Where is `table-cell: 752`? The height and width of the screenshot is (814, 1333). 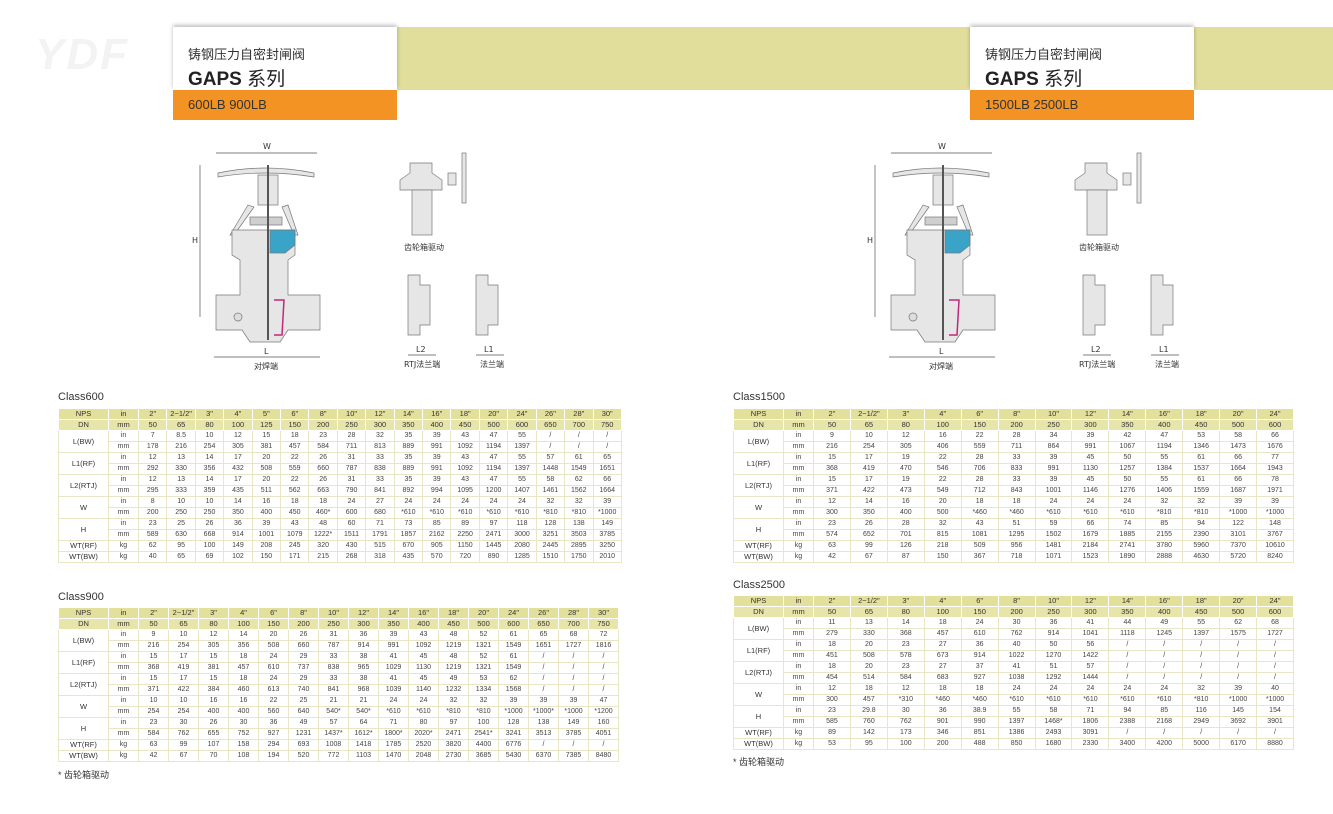 table-cell: 752 is located at coordinates (243, 734).